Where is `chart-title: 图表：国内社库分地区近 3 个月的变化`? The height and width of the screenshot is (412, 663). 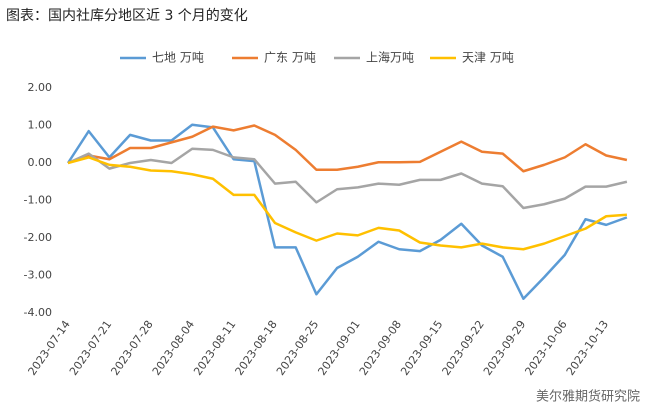
chart-title: 图表：国内社库分地区近 3 个月的变化 is located at coordinates (127, 16).